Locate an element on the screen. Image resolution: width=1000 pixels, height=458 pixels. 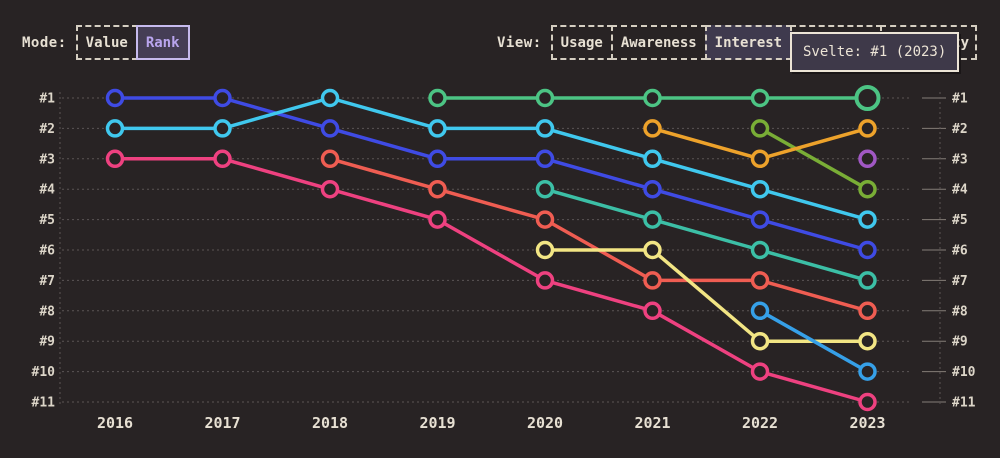
rank-axis-label-left: #7 is located at coordinates (47, 281).